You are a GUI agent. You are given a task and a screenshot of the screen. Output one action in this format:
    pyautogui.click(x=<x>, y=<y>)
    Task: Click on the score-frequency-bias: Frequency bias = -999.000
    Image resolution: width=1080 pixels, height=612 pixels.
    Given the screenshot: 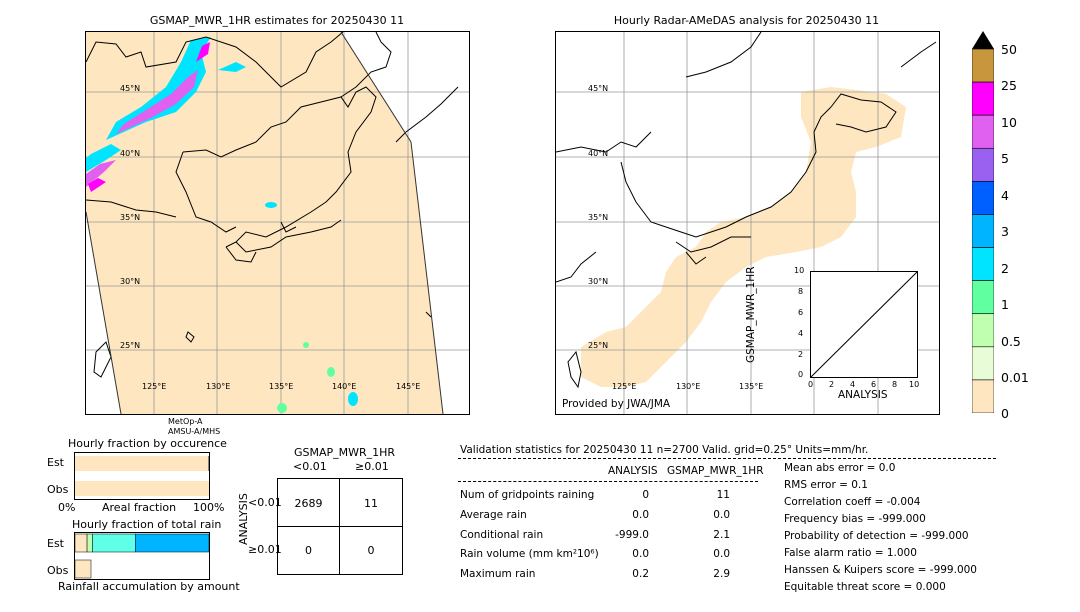 What is the action you would take?
    pyautogui.click(x=855, y=519)
    